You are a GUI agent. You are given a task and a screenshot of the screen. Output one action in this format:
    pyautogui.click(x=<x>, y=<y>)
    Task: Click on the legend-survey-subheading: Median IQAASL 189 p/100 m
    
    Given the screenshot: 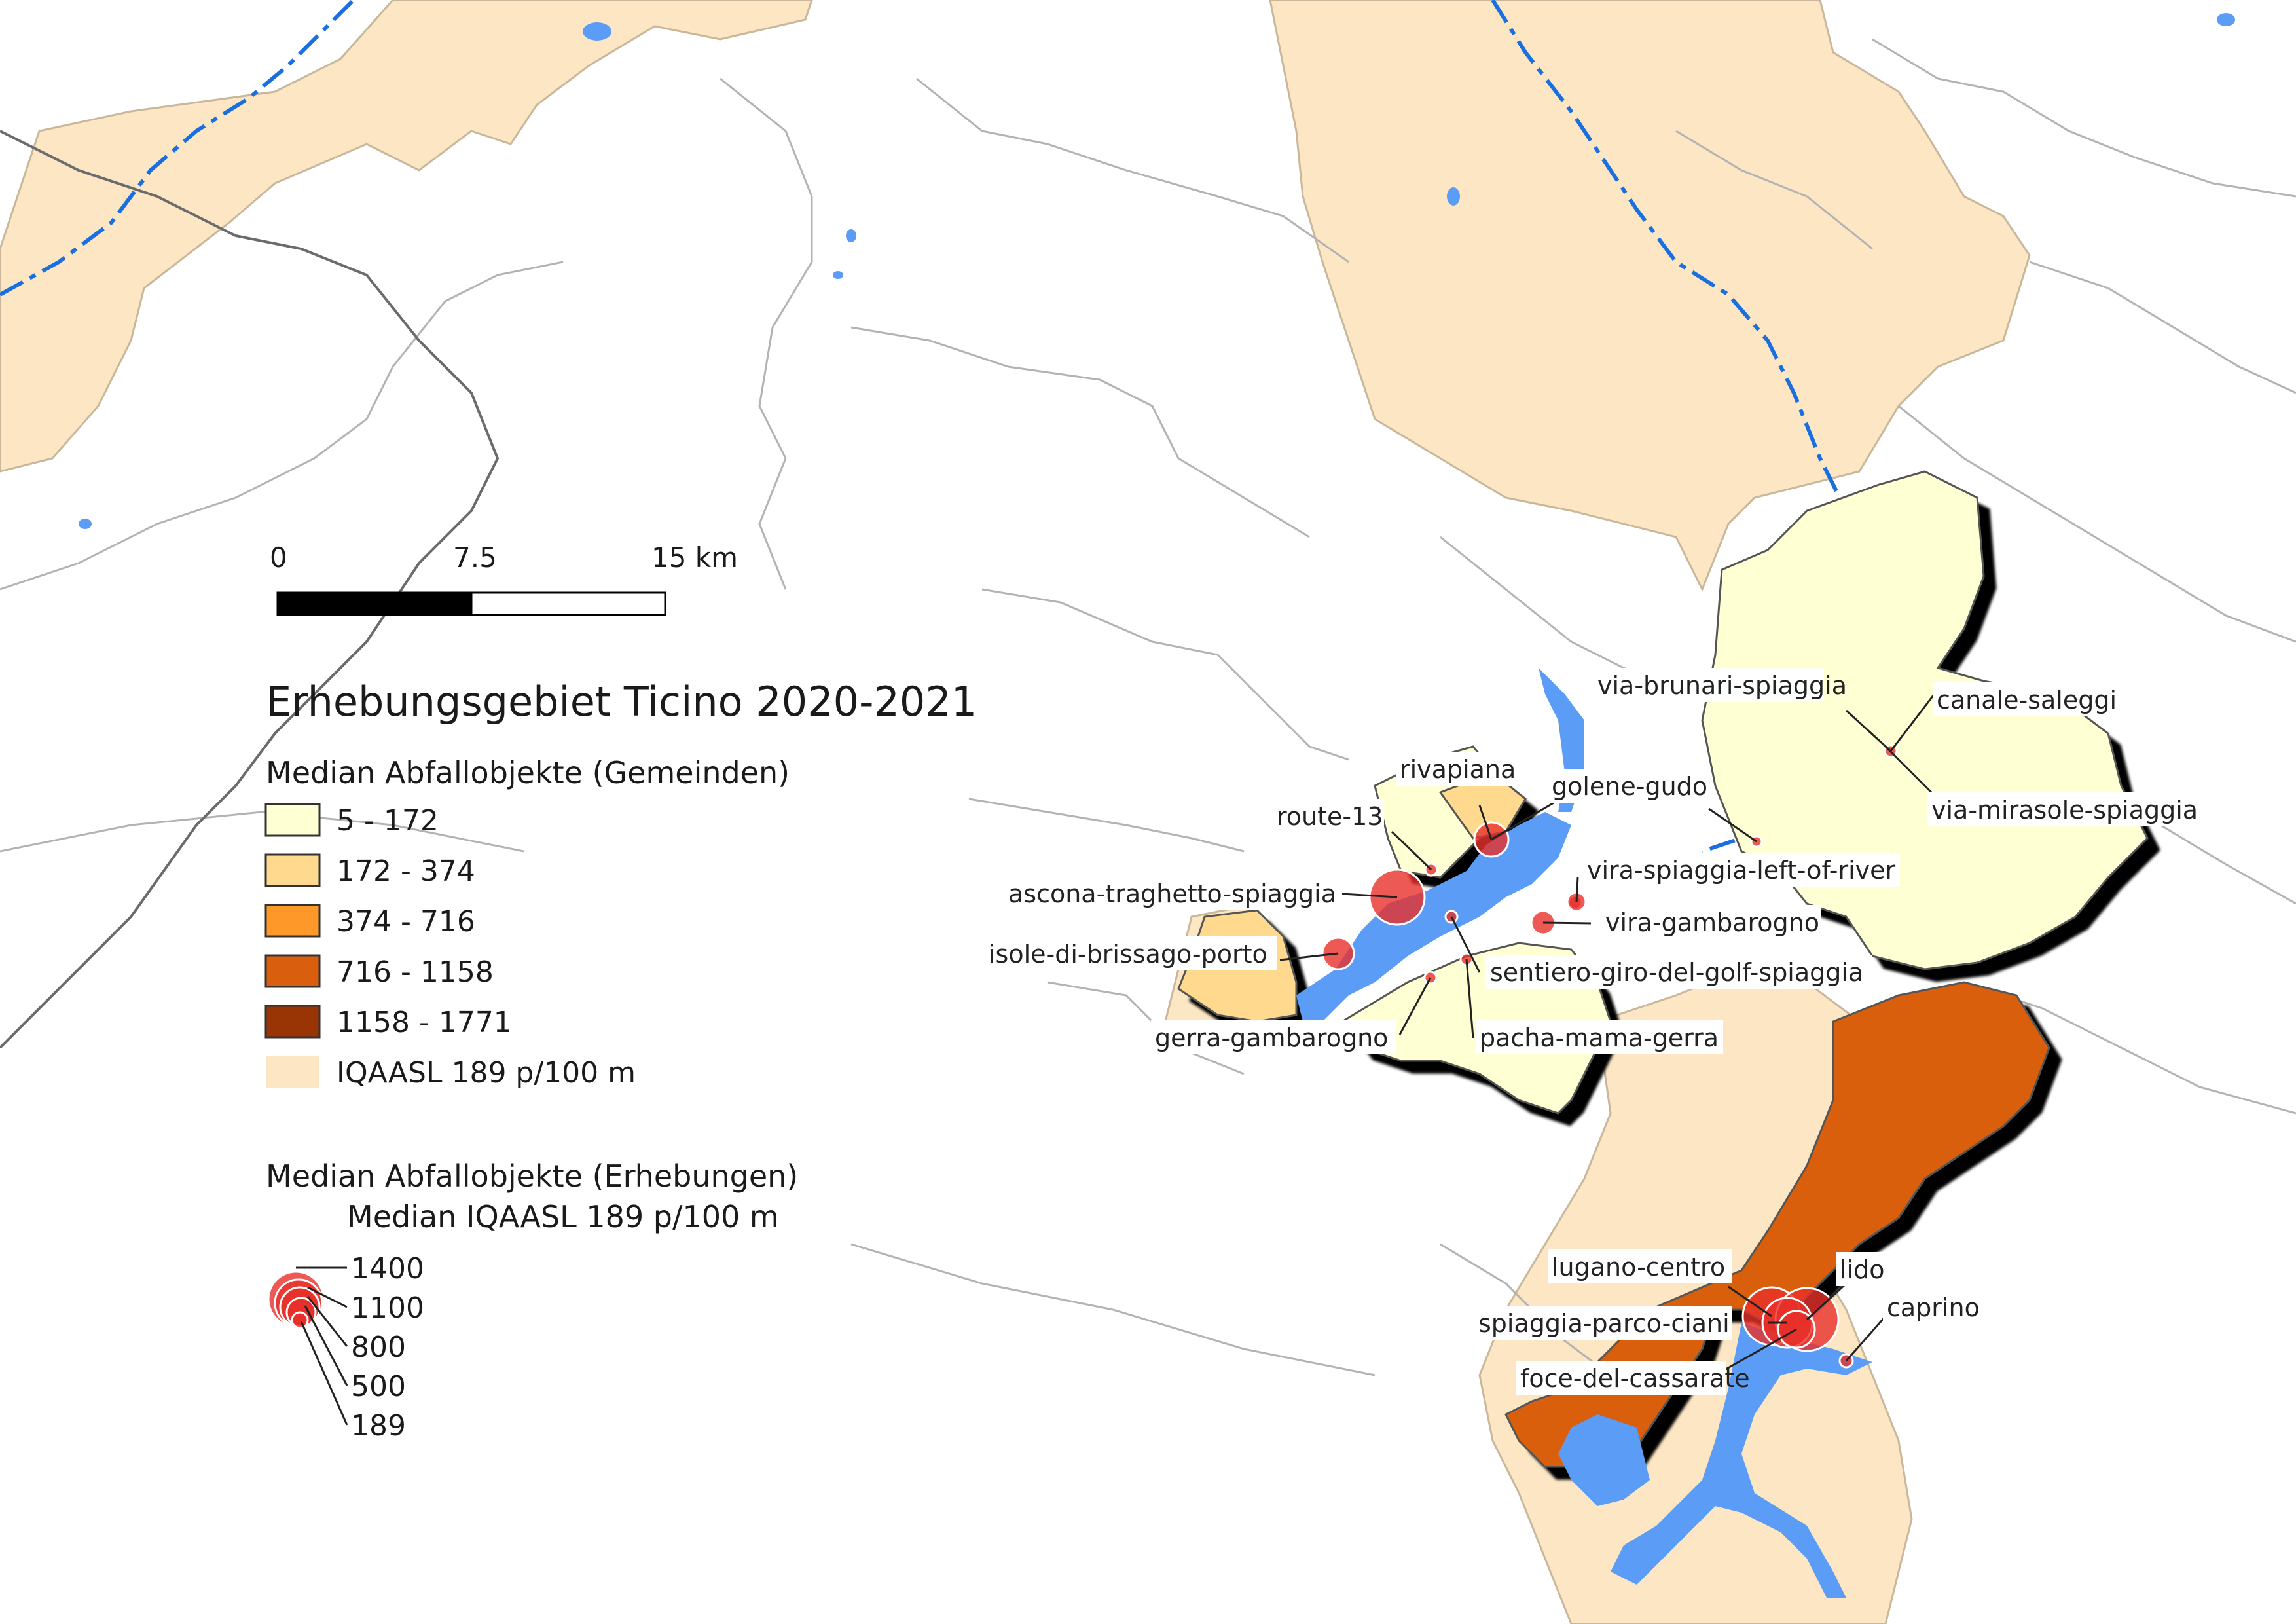 What is the action you would take?
    pyautogui.click(x=563, y=1216)
    